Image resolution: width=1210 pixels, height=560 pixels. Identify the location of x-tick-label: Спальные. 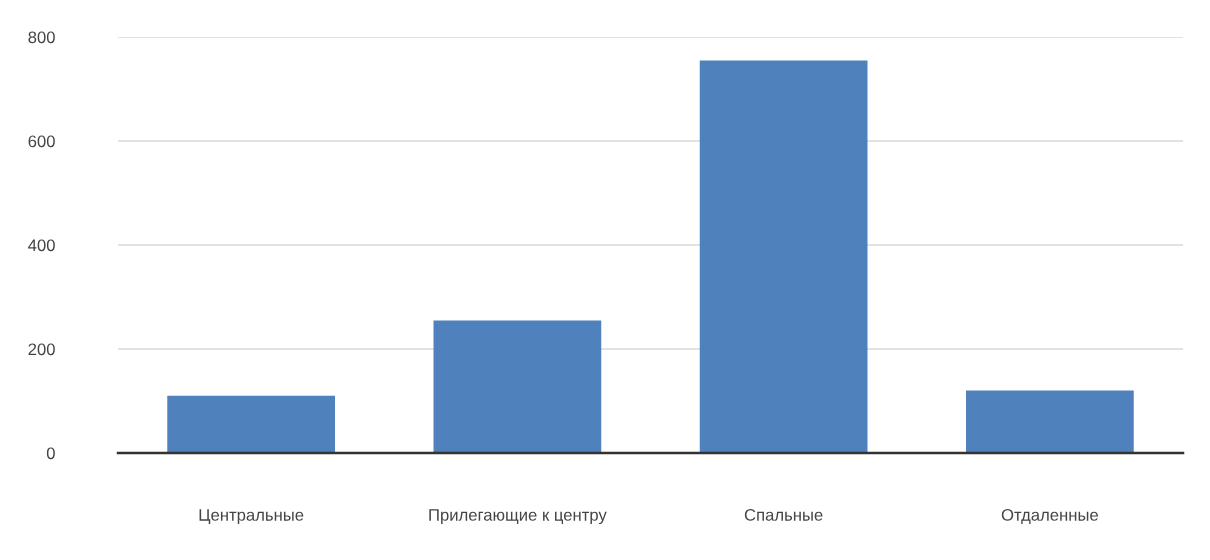
(783, 515).